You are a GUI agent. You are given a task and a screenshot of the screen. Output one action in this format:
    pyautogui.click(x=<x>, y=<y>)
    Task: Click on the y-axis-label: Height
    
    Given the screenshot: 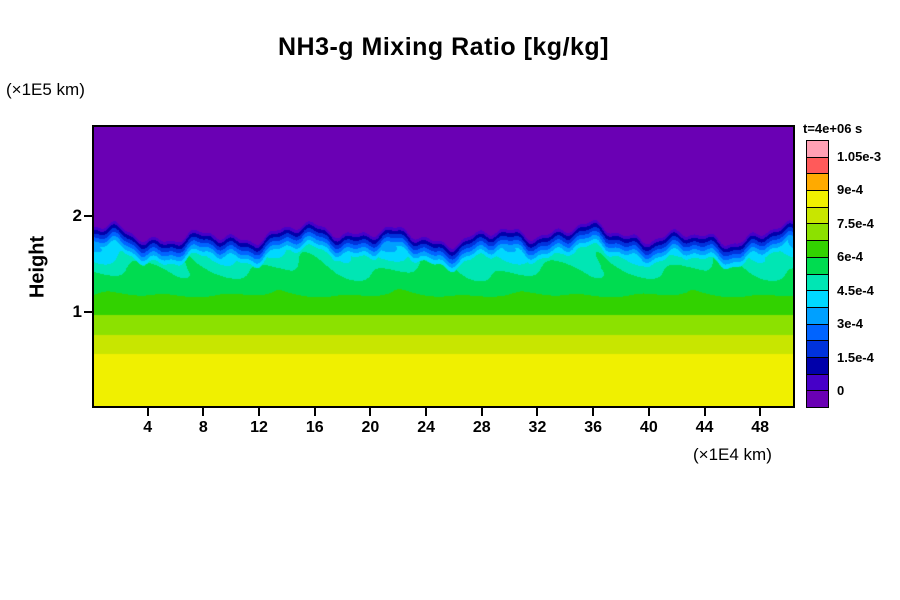 What is the action you would take?
    pyautogui.click(x=37, y=267)
    